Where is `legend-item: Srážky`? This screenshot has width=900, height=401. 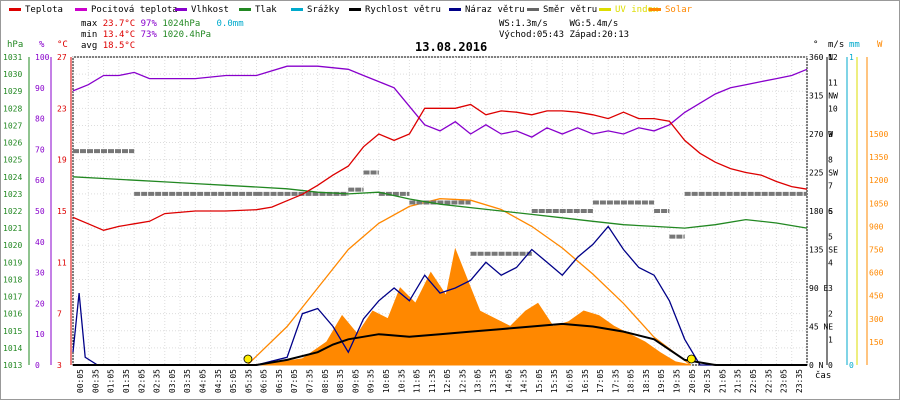 legend-item: Srážky is located at coordinates (315, 10).